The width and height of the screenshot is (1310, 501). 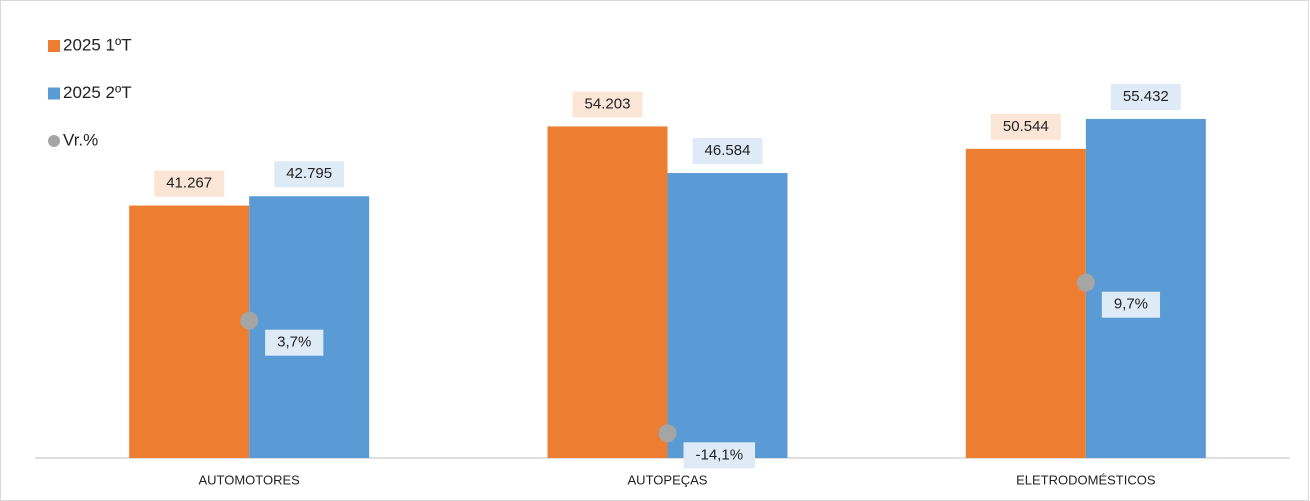 I want to click on variation-label: 3,7%, so click(x=294, y=342).